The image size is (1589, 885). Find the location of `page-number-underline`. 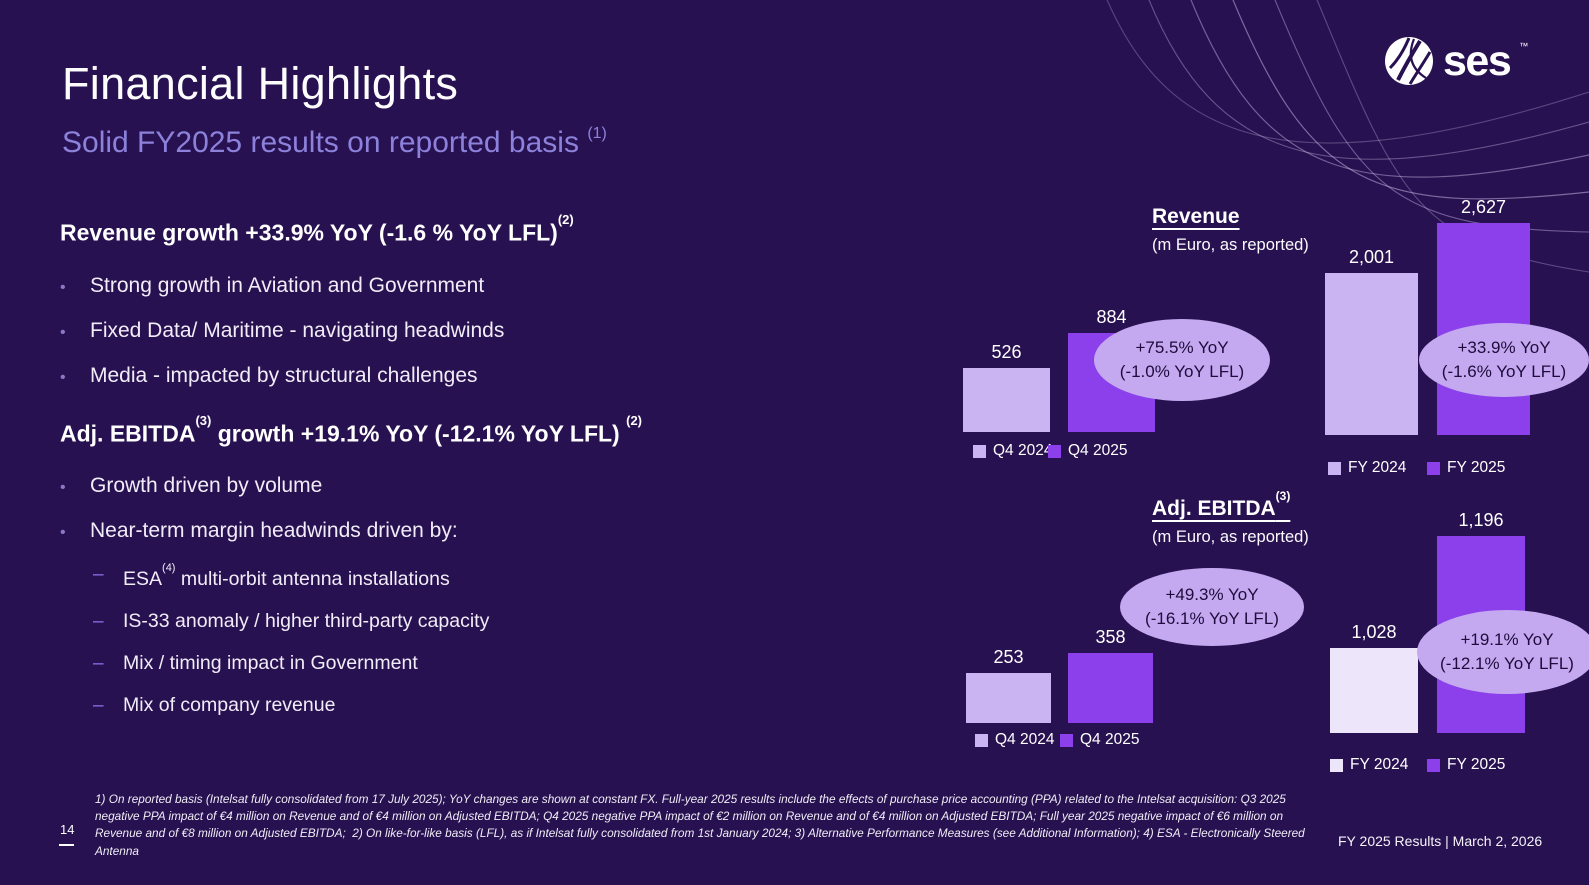

page-number-underline is located at coordinates (66, 845).